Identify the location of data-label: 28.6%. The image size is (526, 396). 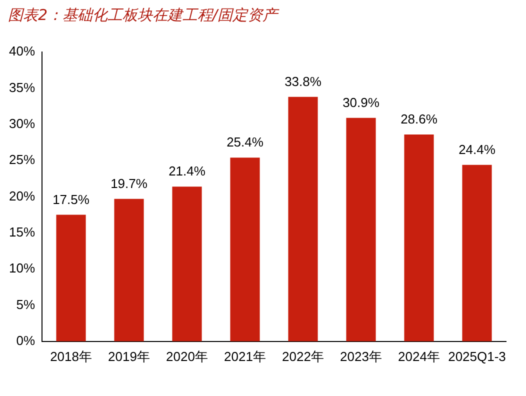
(419, 119).